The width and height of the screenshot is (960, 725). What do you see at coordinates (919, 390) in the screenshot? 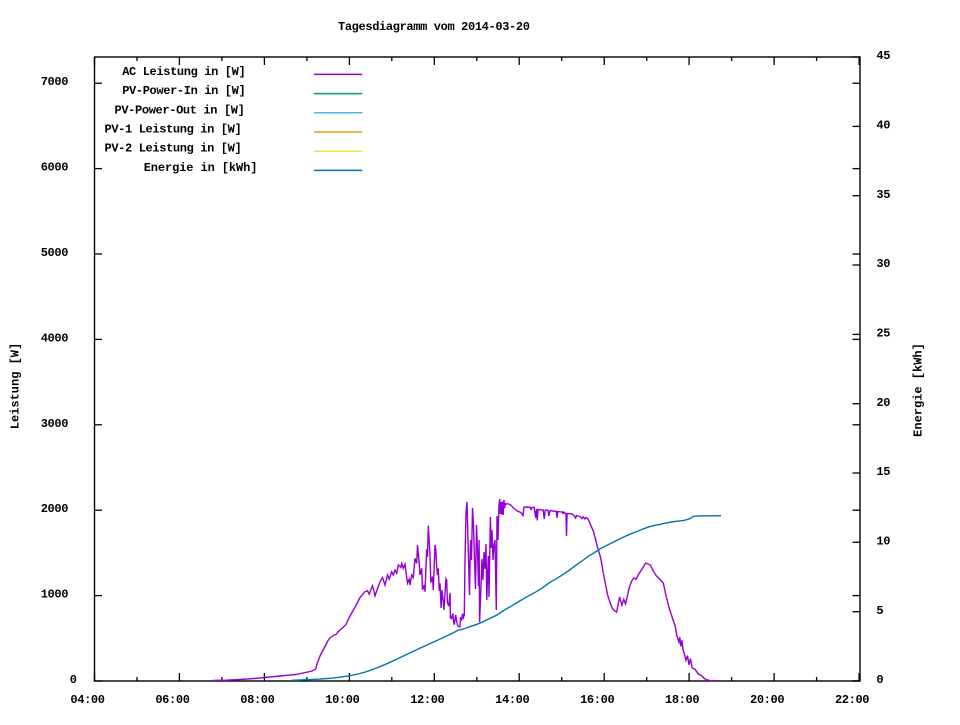
I see `svg-text: Energie [kWh]` at bounding box center [919, 390].